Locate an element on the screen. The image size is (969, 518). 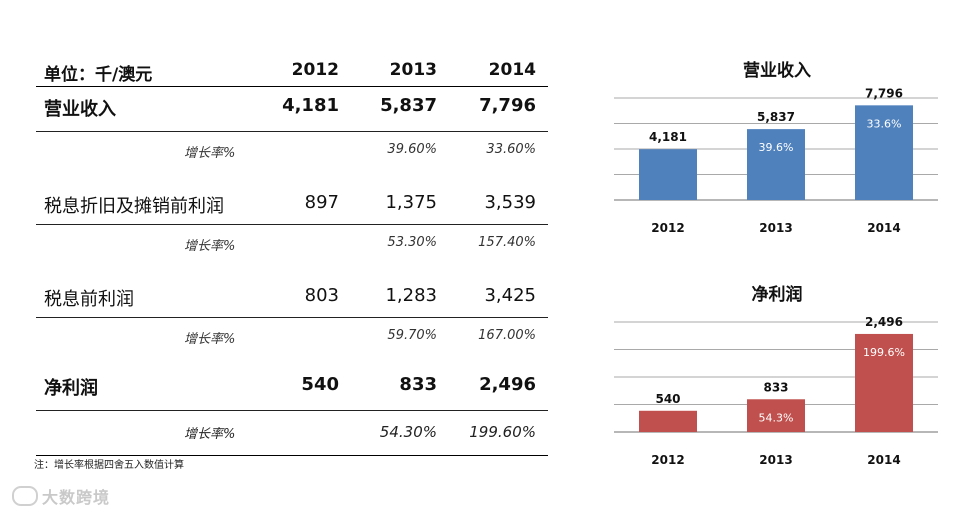
row-value: 3,425 is located at coordinates (510, 295).